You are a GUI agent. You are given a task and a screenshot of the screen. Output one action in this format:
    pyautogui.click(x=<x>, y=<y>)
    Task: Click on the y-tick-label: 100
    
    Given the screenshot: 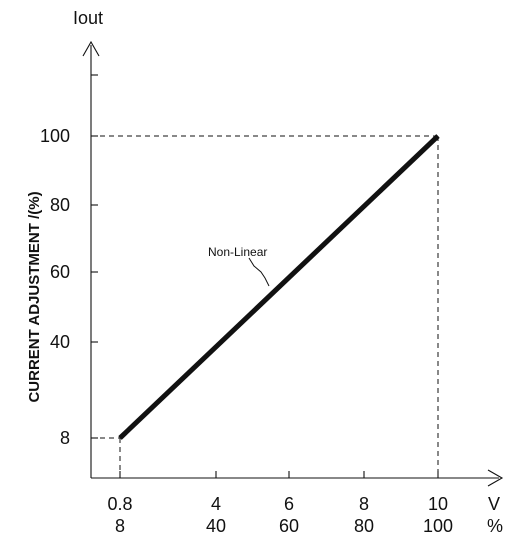 What is the action you would take?
    pyautogui.click(x=55, y=136)
    